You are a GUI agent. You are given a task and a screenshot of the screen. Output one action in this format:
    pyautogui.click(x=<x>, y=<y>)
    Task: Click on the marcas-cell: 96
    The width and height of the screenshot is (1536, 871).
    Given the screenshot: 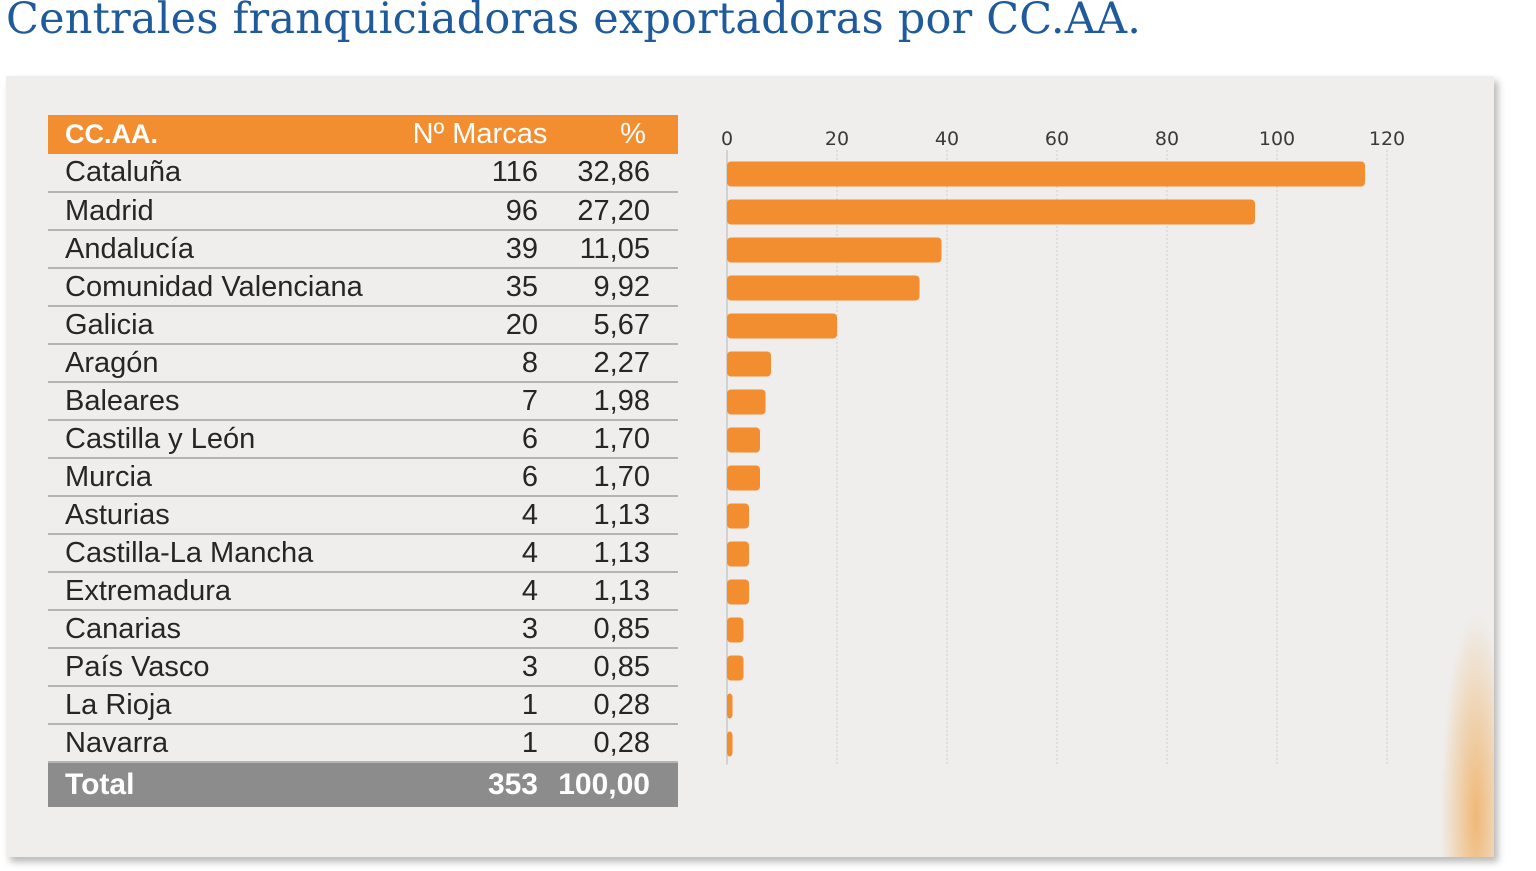 What is the action you would take?
    pyautogui.click(x=468, y=211)
    